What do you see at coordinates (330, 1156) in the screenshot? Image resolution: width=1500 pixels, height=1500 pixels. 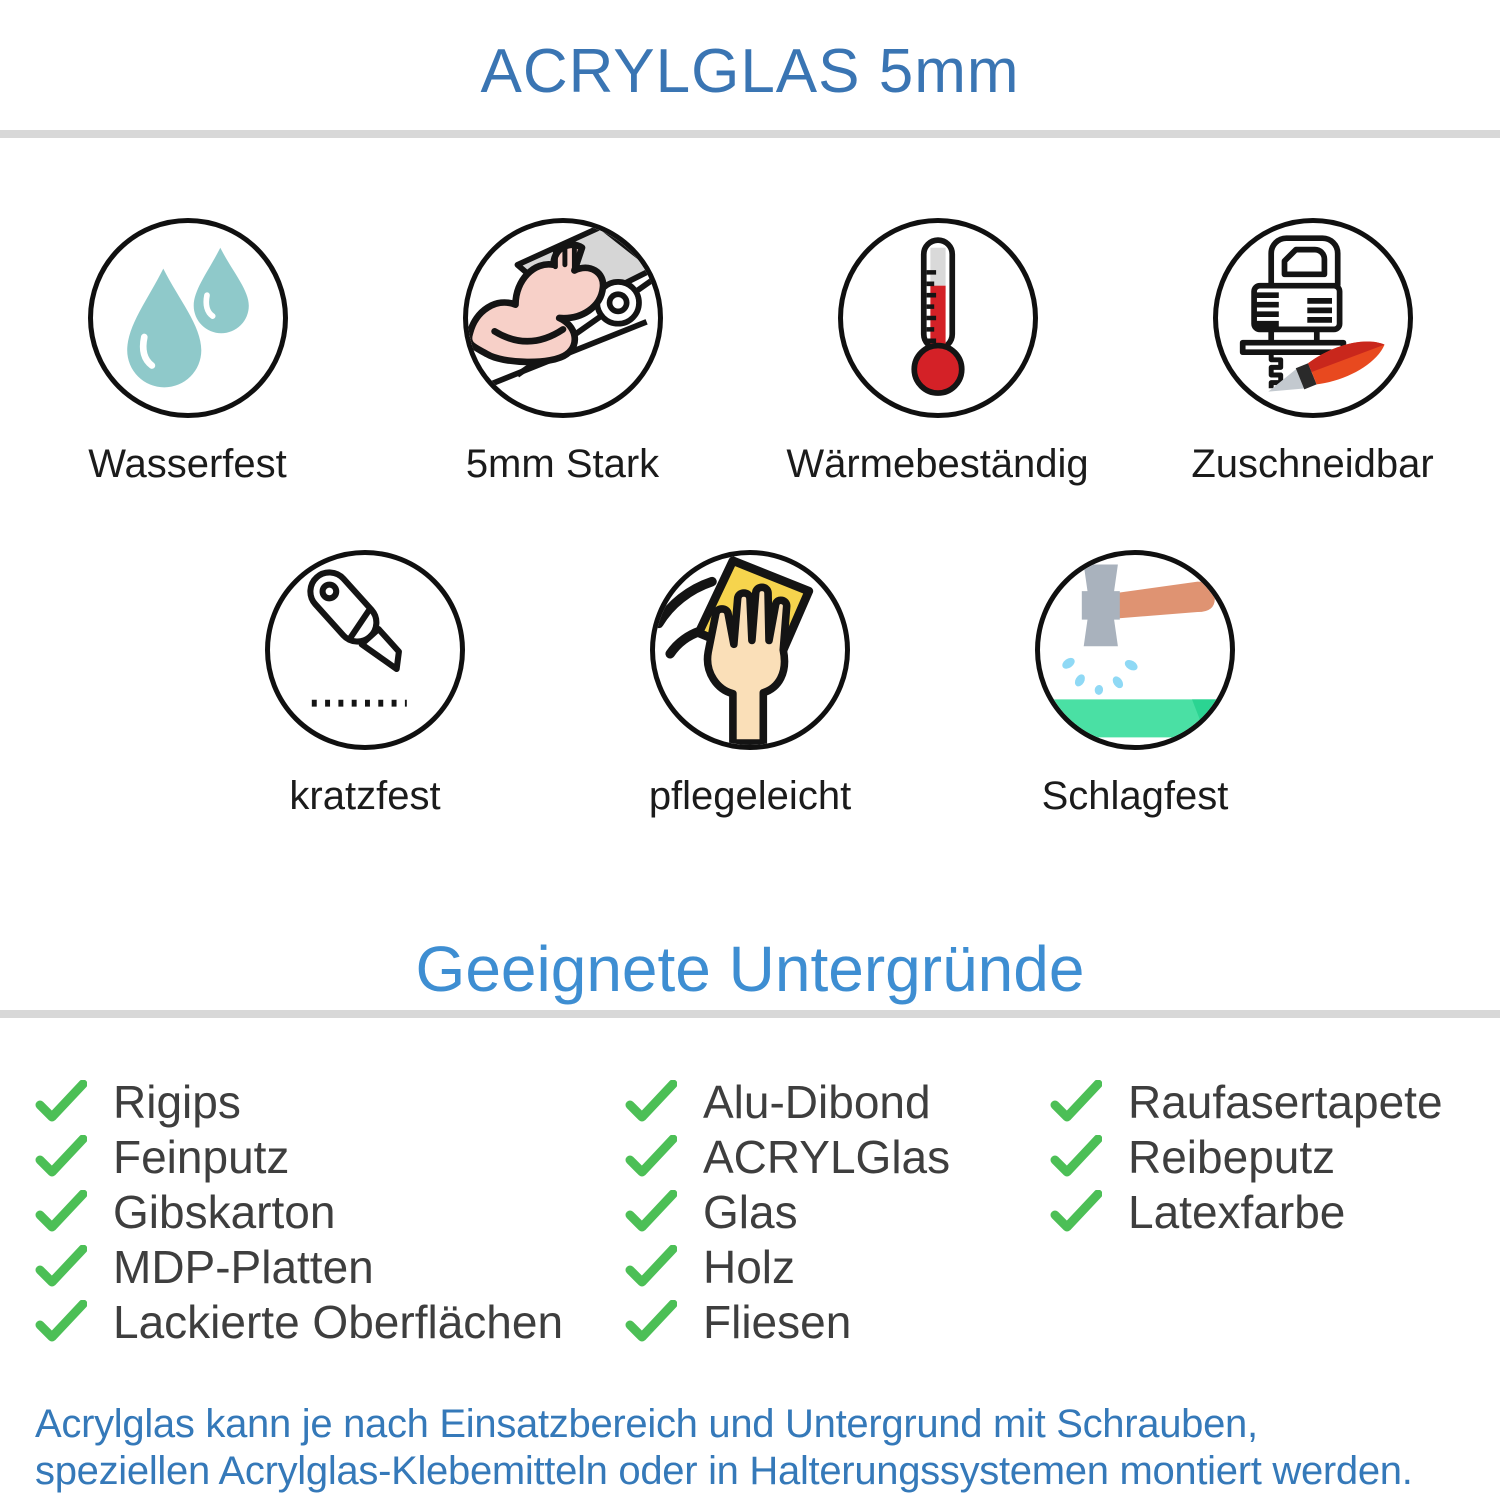 I see `list-item: Feinputz` at bounding box center [330, 1156].